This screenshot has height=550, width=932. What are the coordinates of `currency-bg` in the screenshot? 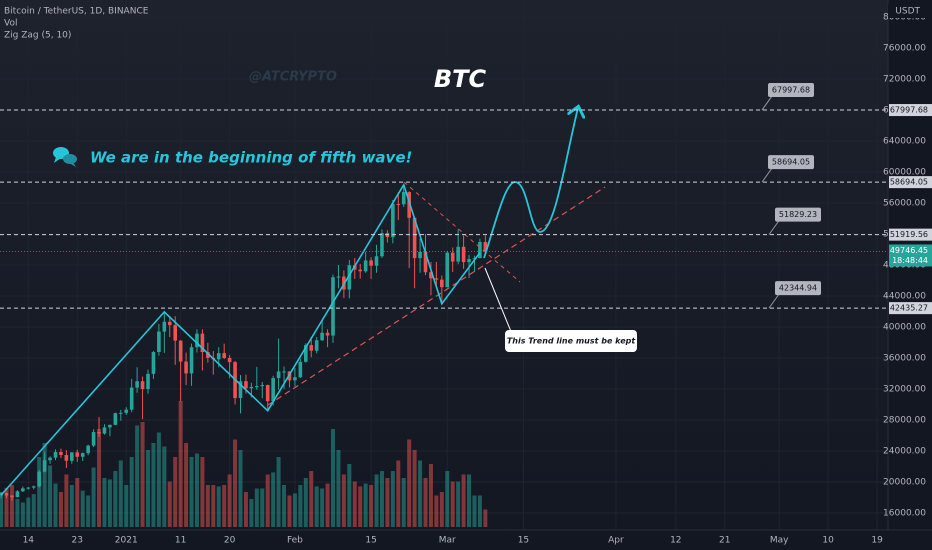 It's located at (910, 11).